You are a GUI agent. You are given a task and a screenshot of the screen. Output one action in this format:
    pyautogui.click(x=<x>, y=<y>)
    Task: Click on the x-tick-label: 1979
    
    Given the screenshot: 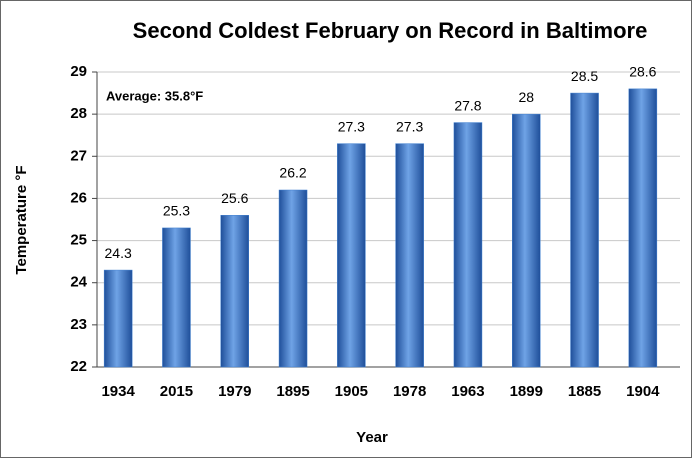 What is the action you would take?
    pyautogui.click(x=234, y=391)
    